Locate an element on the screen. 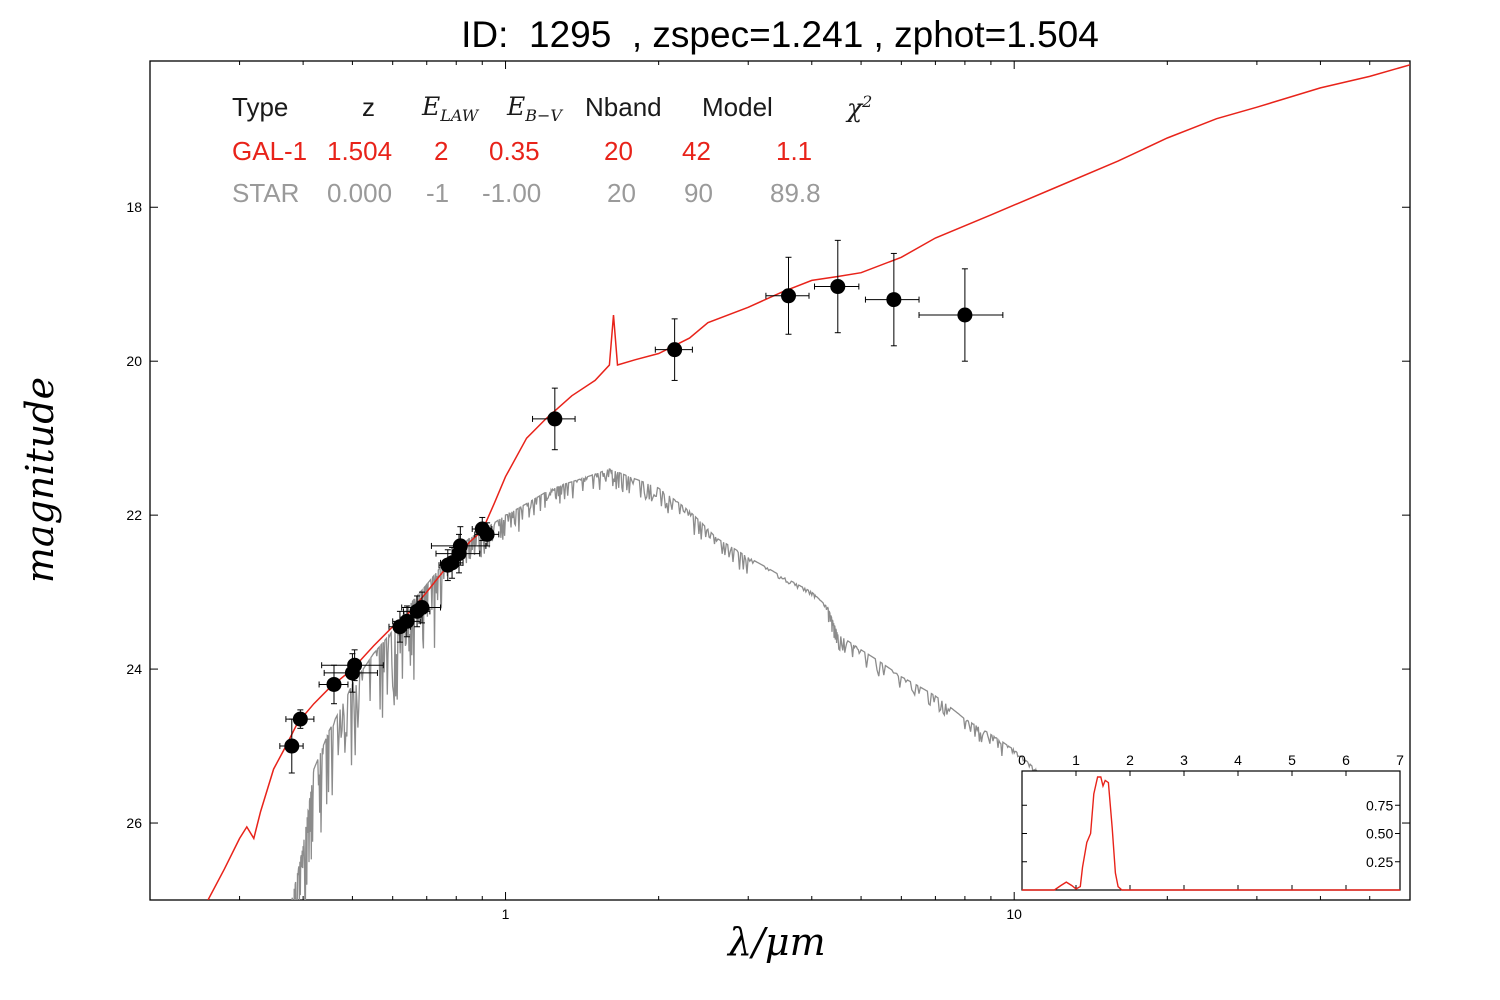  y-tick-label: 18 is located at coordinates (134, 207).